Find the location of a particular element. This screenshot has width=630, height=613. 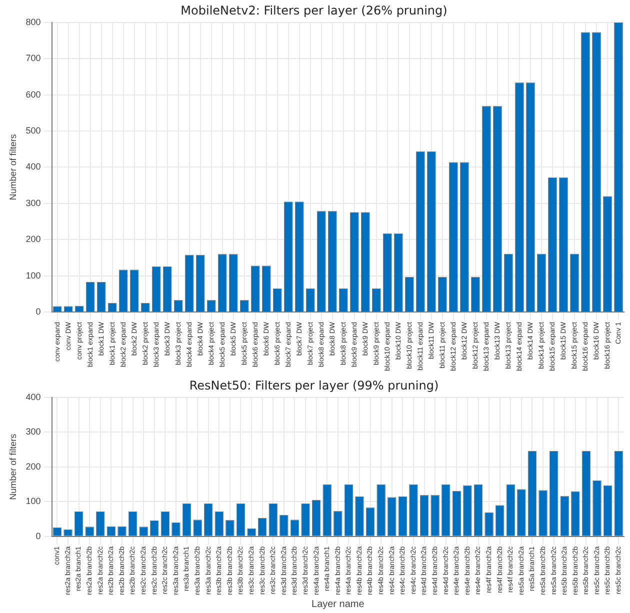

chart-title: ResNet50: Filters per layer (99% pruning) is located at coordinates (314, 385).